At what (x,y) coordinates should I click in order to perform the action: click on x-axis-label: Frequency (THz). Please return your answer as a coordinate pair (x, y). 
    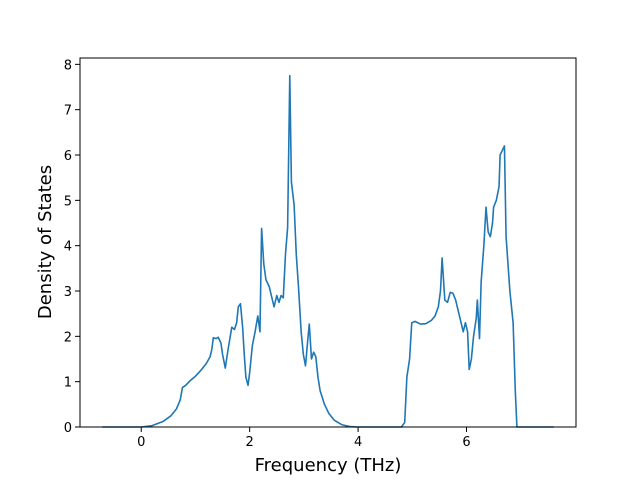
    Looking at the image, I should click on (328, 465).